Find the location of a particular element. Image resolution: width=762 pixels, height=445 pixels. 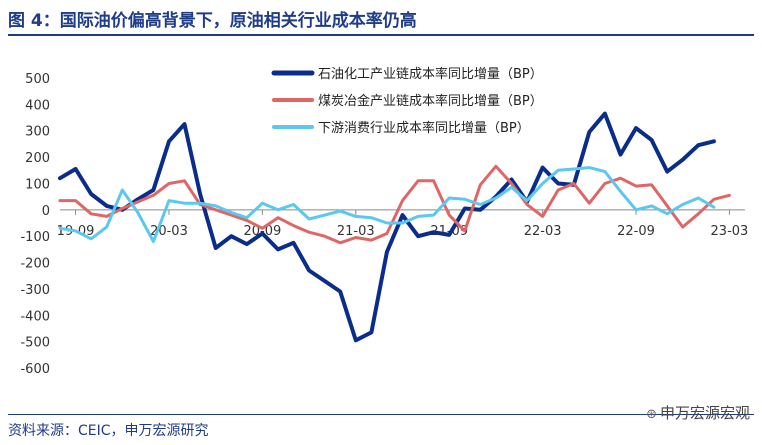

y-tick-label: 100 is located at coordinates (37, 184).